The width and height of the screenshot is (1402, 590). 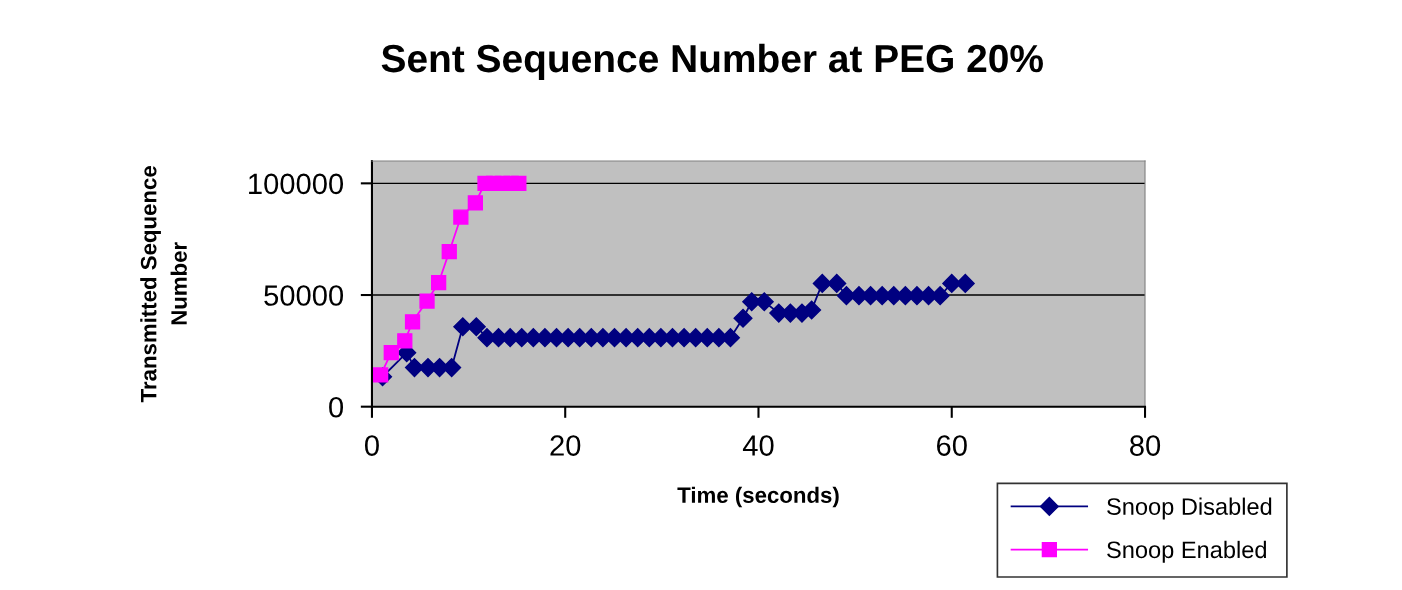 What do you see at coordinates (712, 62) in the screenshot?
I see `chart-title: Sent Sequence Number at PEG 20%` at bounding box center [712, 62].